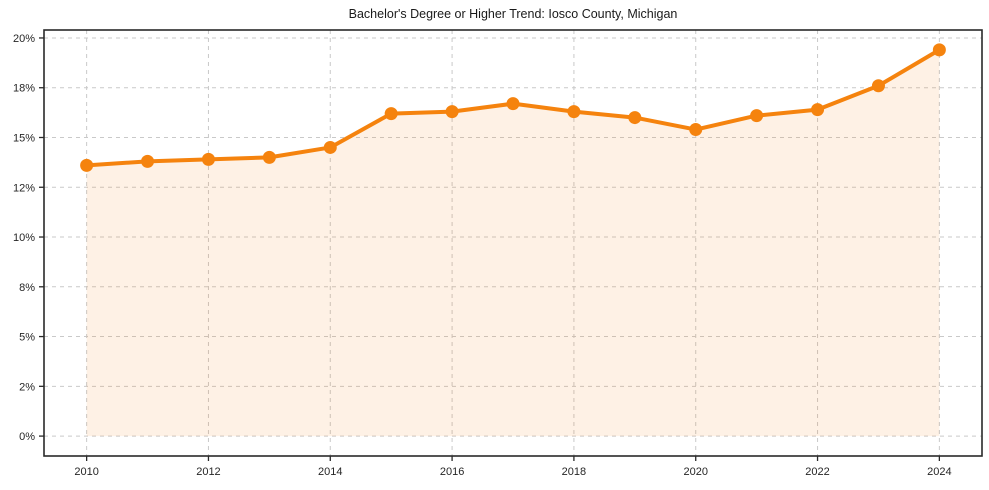 The height and width of the screenshot is (490, 989). Describe the element at coordinates (24, 138) in the screenshot. I see `y-tick-label: 15%` at that location.